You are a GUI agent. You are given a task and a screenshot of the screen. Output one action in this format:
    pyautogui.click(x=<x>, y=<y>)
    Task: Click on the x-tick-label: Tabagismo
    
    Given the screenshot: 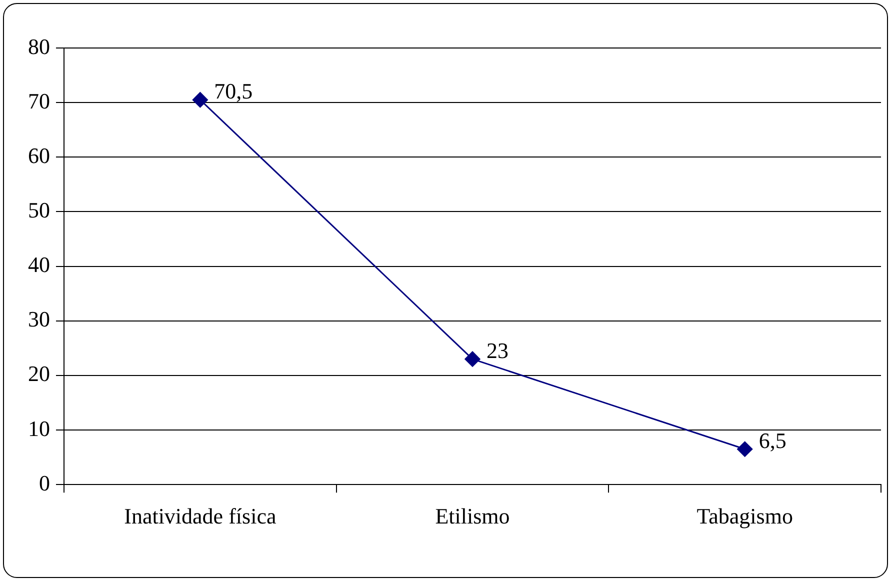 What is the action you would take?
    pyautogui.click(x=744, y=516)
    